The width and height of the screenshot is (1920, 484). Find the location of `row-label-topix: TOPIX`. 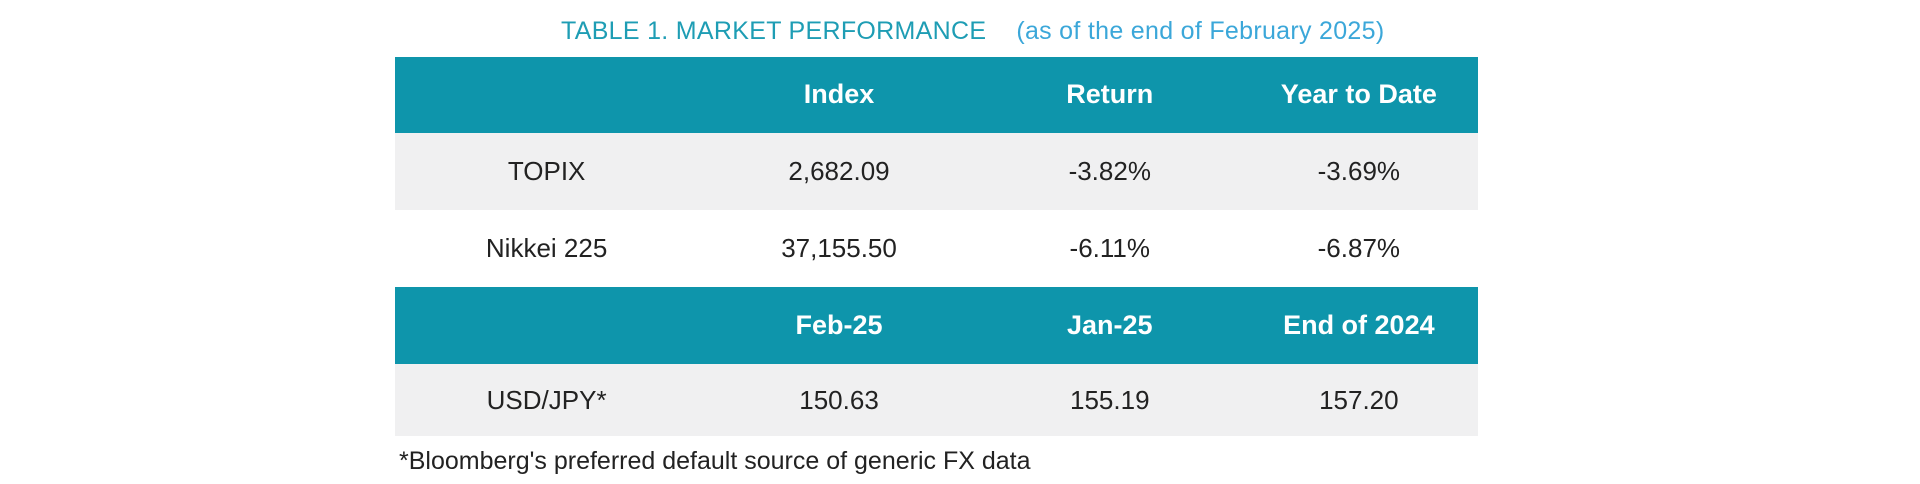

row-label-topix: TOPIX is located at coordinates (546, 171).